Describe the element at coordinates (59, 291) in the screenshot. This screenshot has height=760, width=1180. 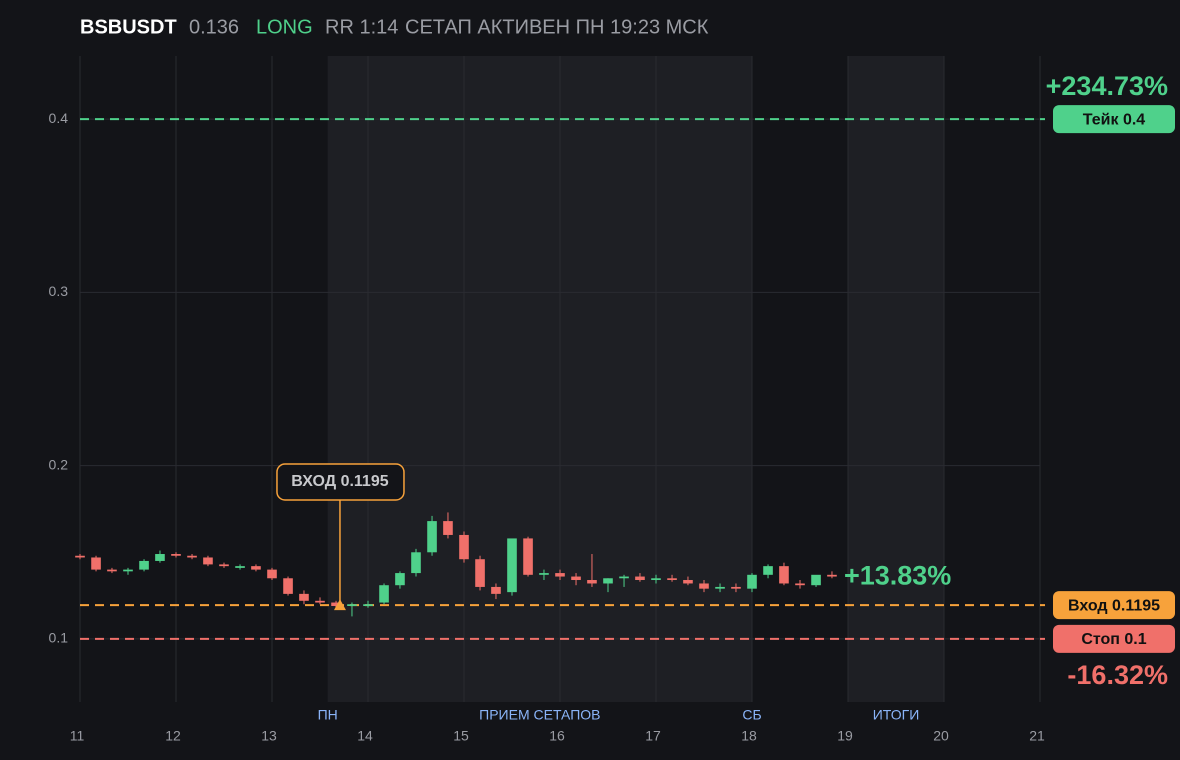
I see `y-tick-label: 0.3` at that location.